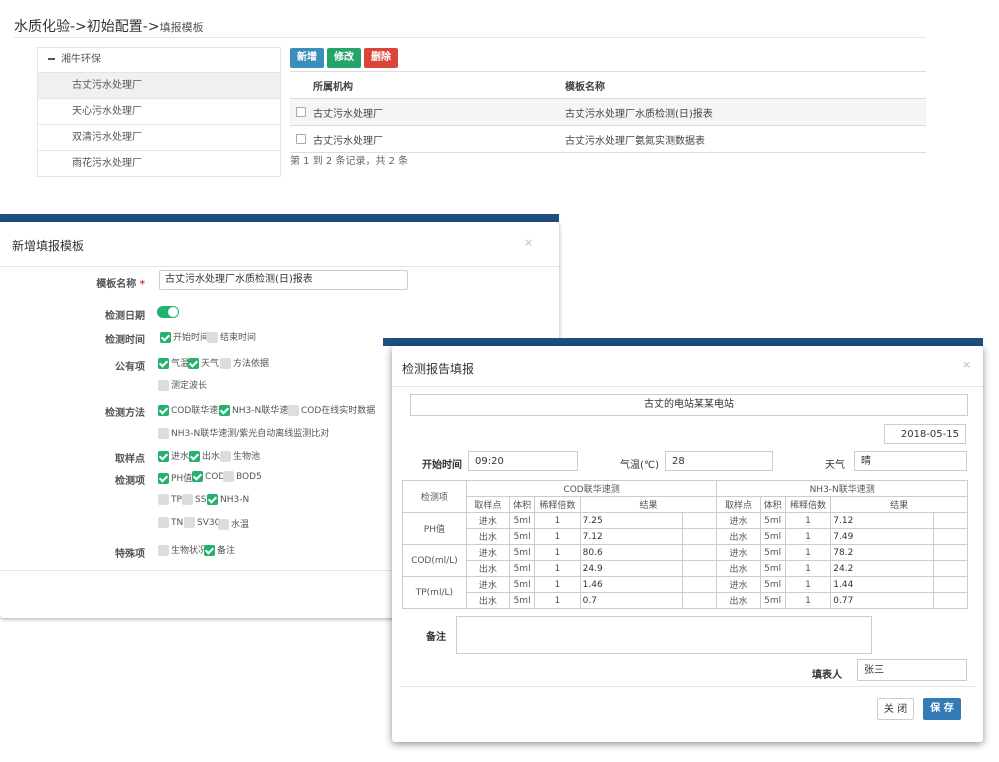 The height and width of the screenshot is (762, 999). I want to click on cell-template: 古丈污水处理厂氨氮实测数据表, so click(745, 139).